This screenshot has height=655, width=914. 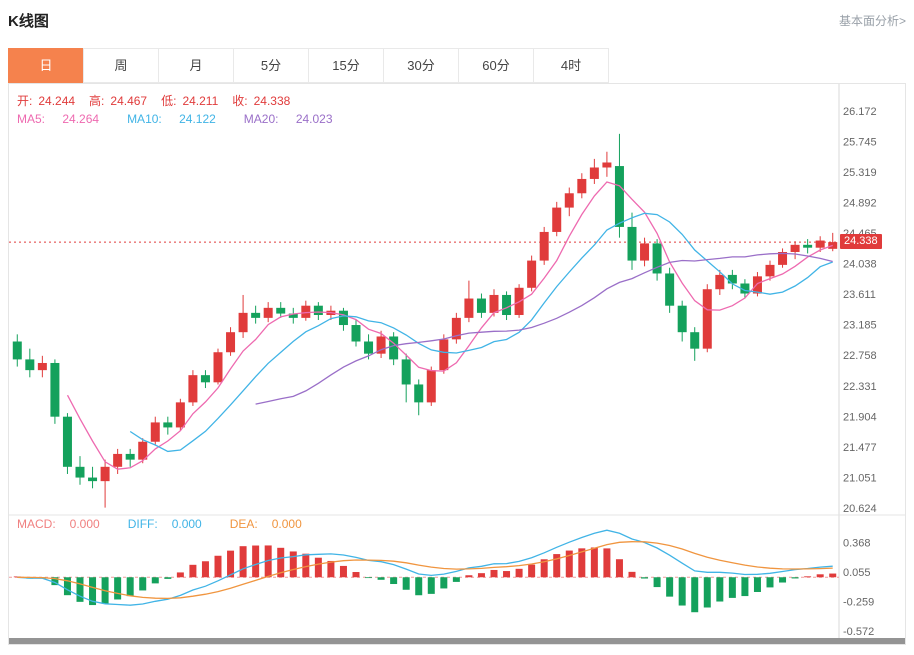 I want to click on tab-周: 周, so click(x=121, y=65).